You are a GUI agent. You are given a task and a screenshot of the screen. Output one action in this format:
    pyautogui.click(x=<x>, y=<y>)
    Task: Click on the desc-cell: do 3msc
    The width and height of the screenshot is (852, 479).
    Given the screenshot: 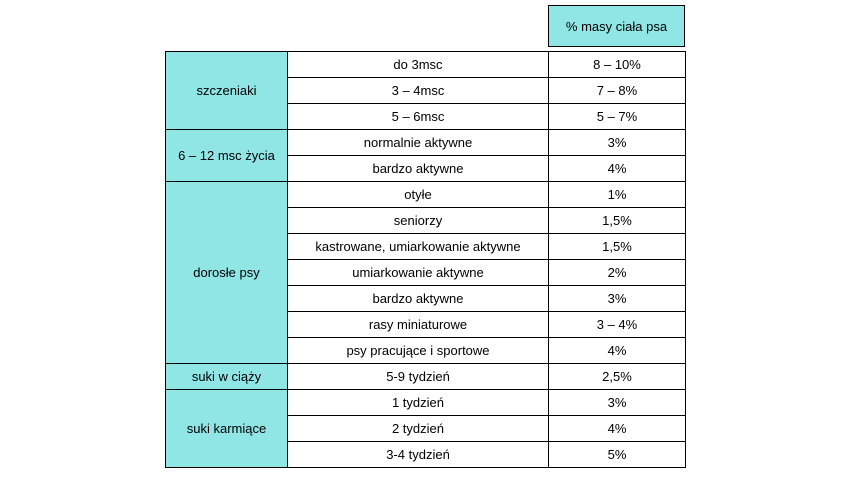 What is the action you would take?
    pyautogui.click(x=418, y=64)
    